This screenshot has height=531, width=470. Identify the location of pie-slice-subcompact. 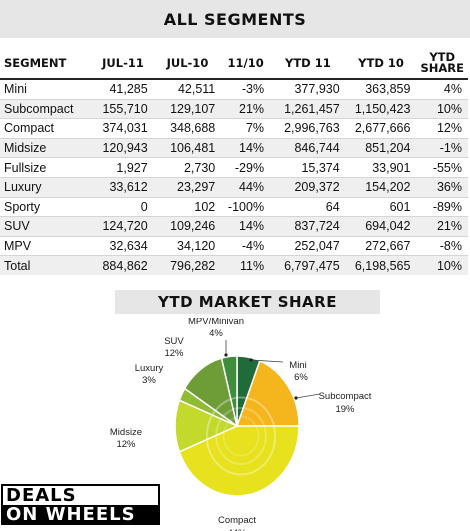
(267, 393).